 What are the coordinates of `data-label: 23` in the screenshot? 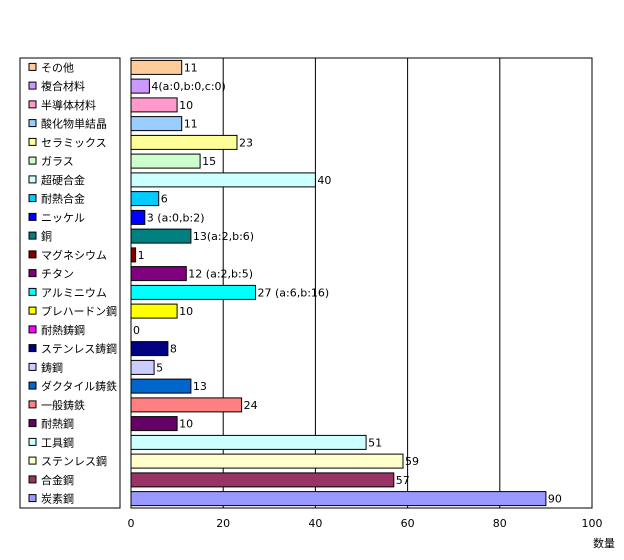 It's located at (246, 142).